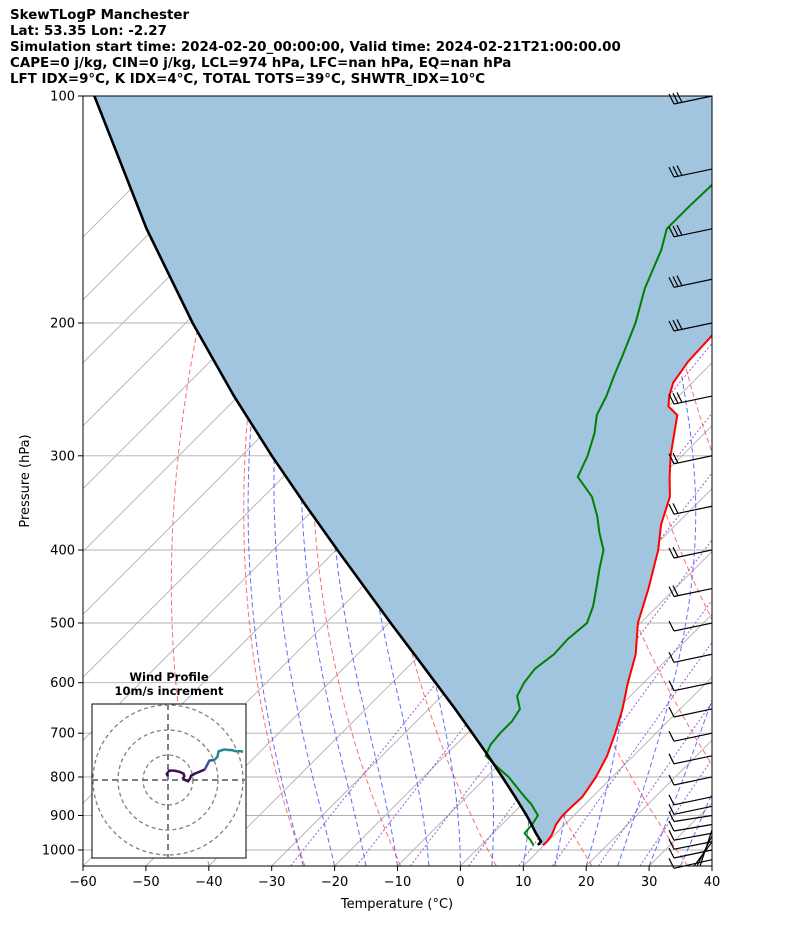 The height and width of the screenshot is (937, 794). I want to click on wind-barbs, so click(690, 480).